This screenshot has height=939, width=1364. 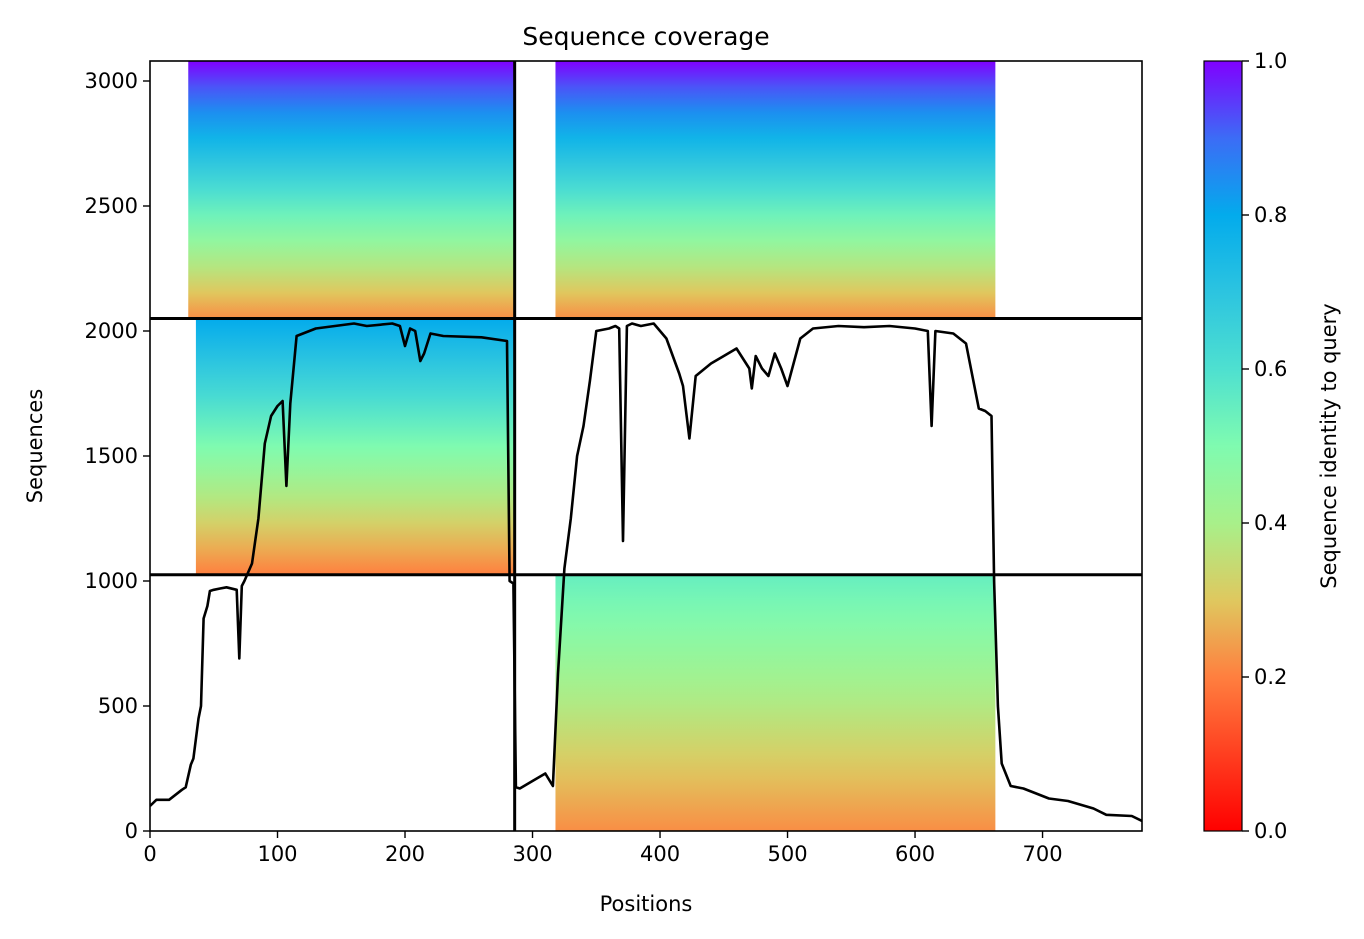 What do you see at coordinates (1270, 677) in the screenshot?
I see `colorbar-tick-label: 0.2` at bounding box center [1270, 677].